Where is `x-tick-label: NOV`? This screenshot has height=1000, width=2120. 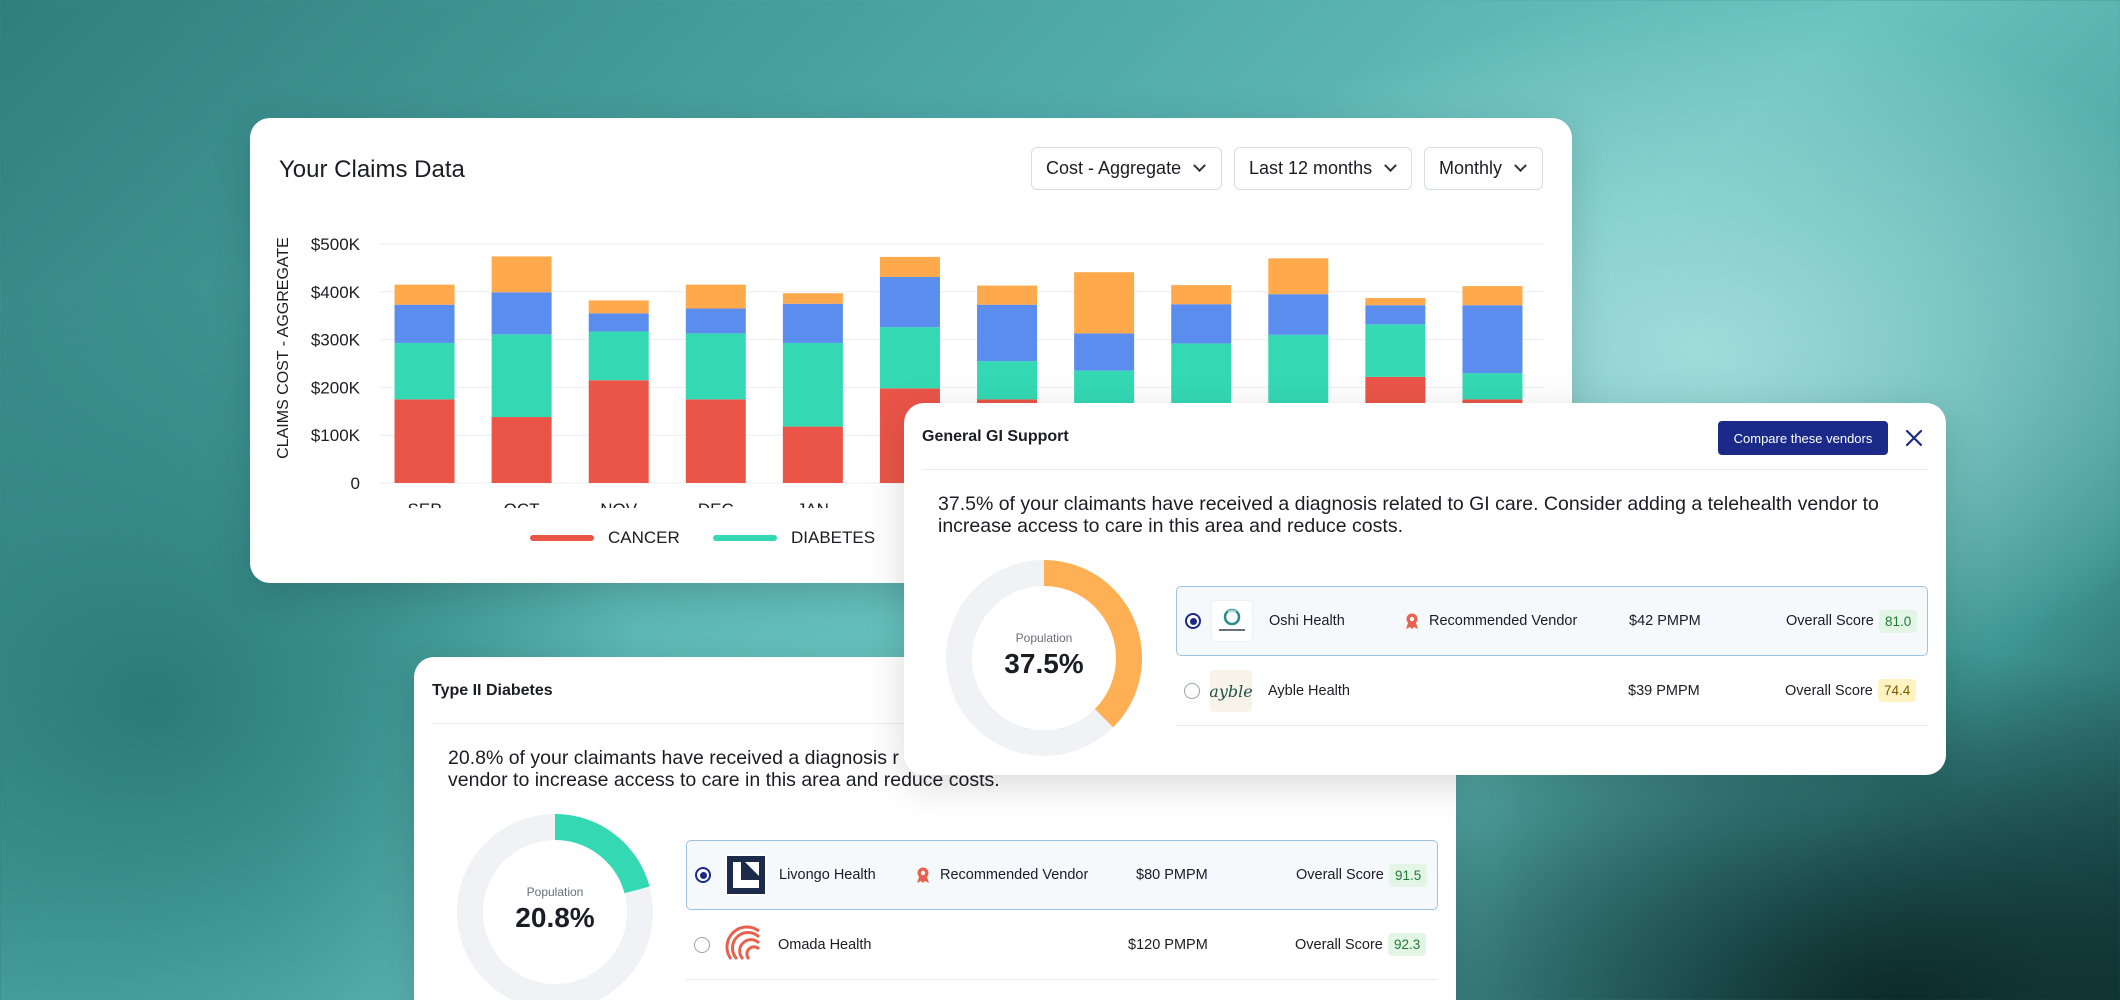
x-tick-label: NOV is located at coordinates (619, 504).